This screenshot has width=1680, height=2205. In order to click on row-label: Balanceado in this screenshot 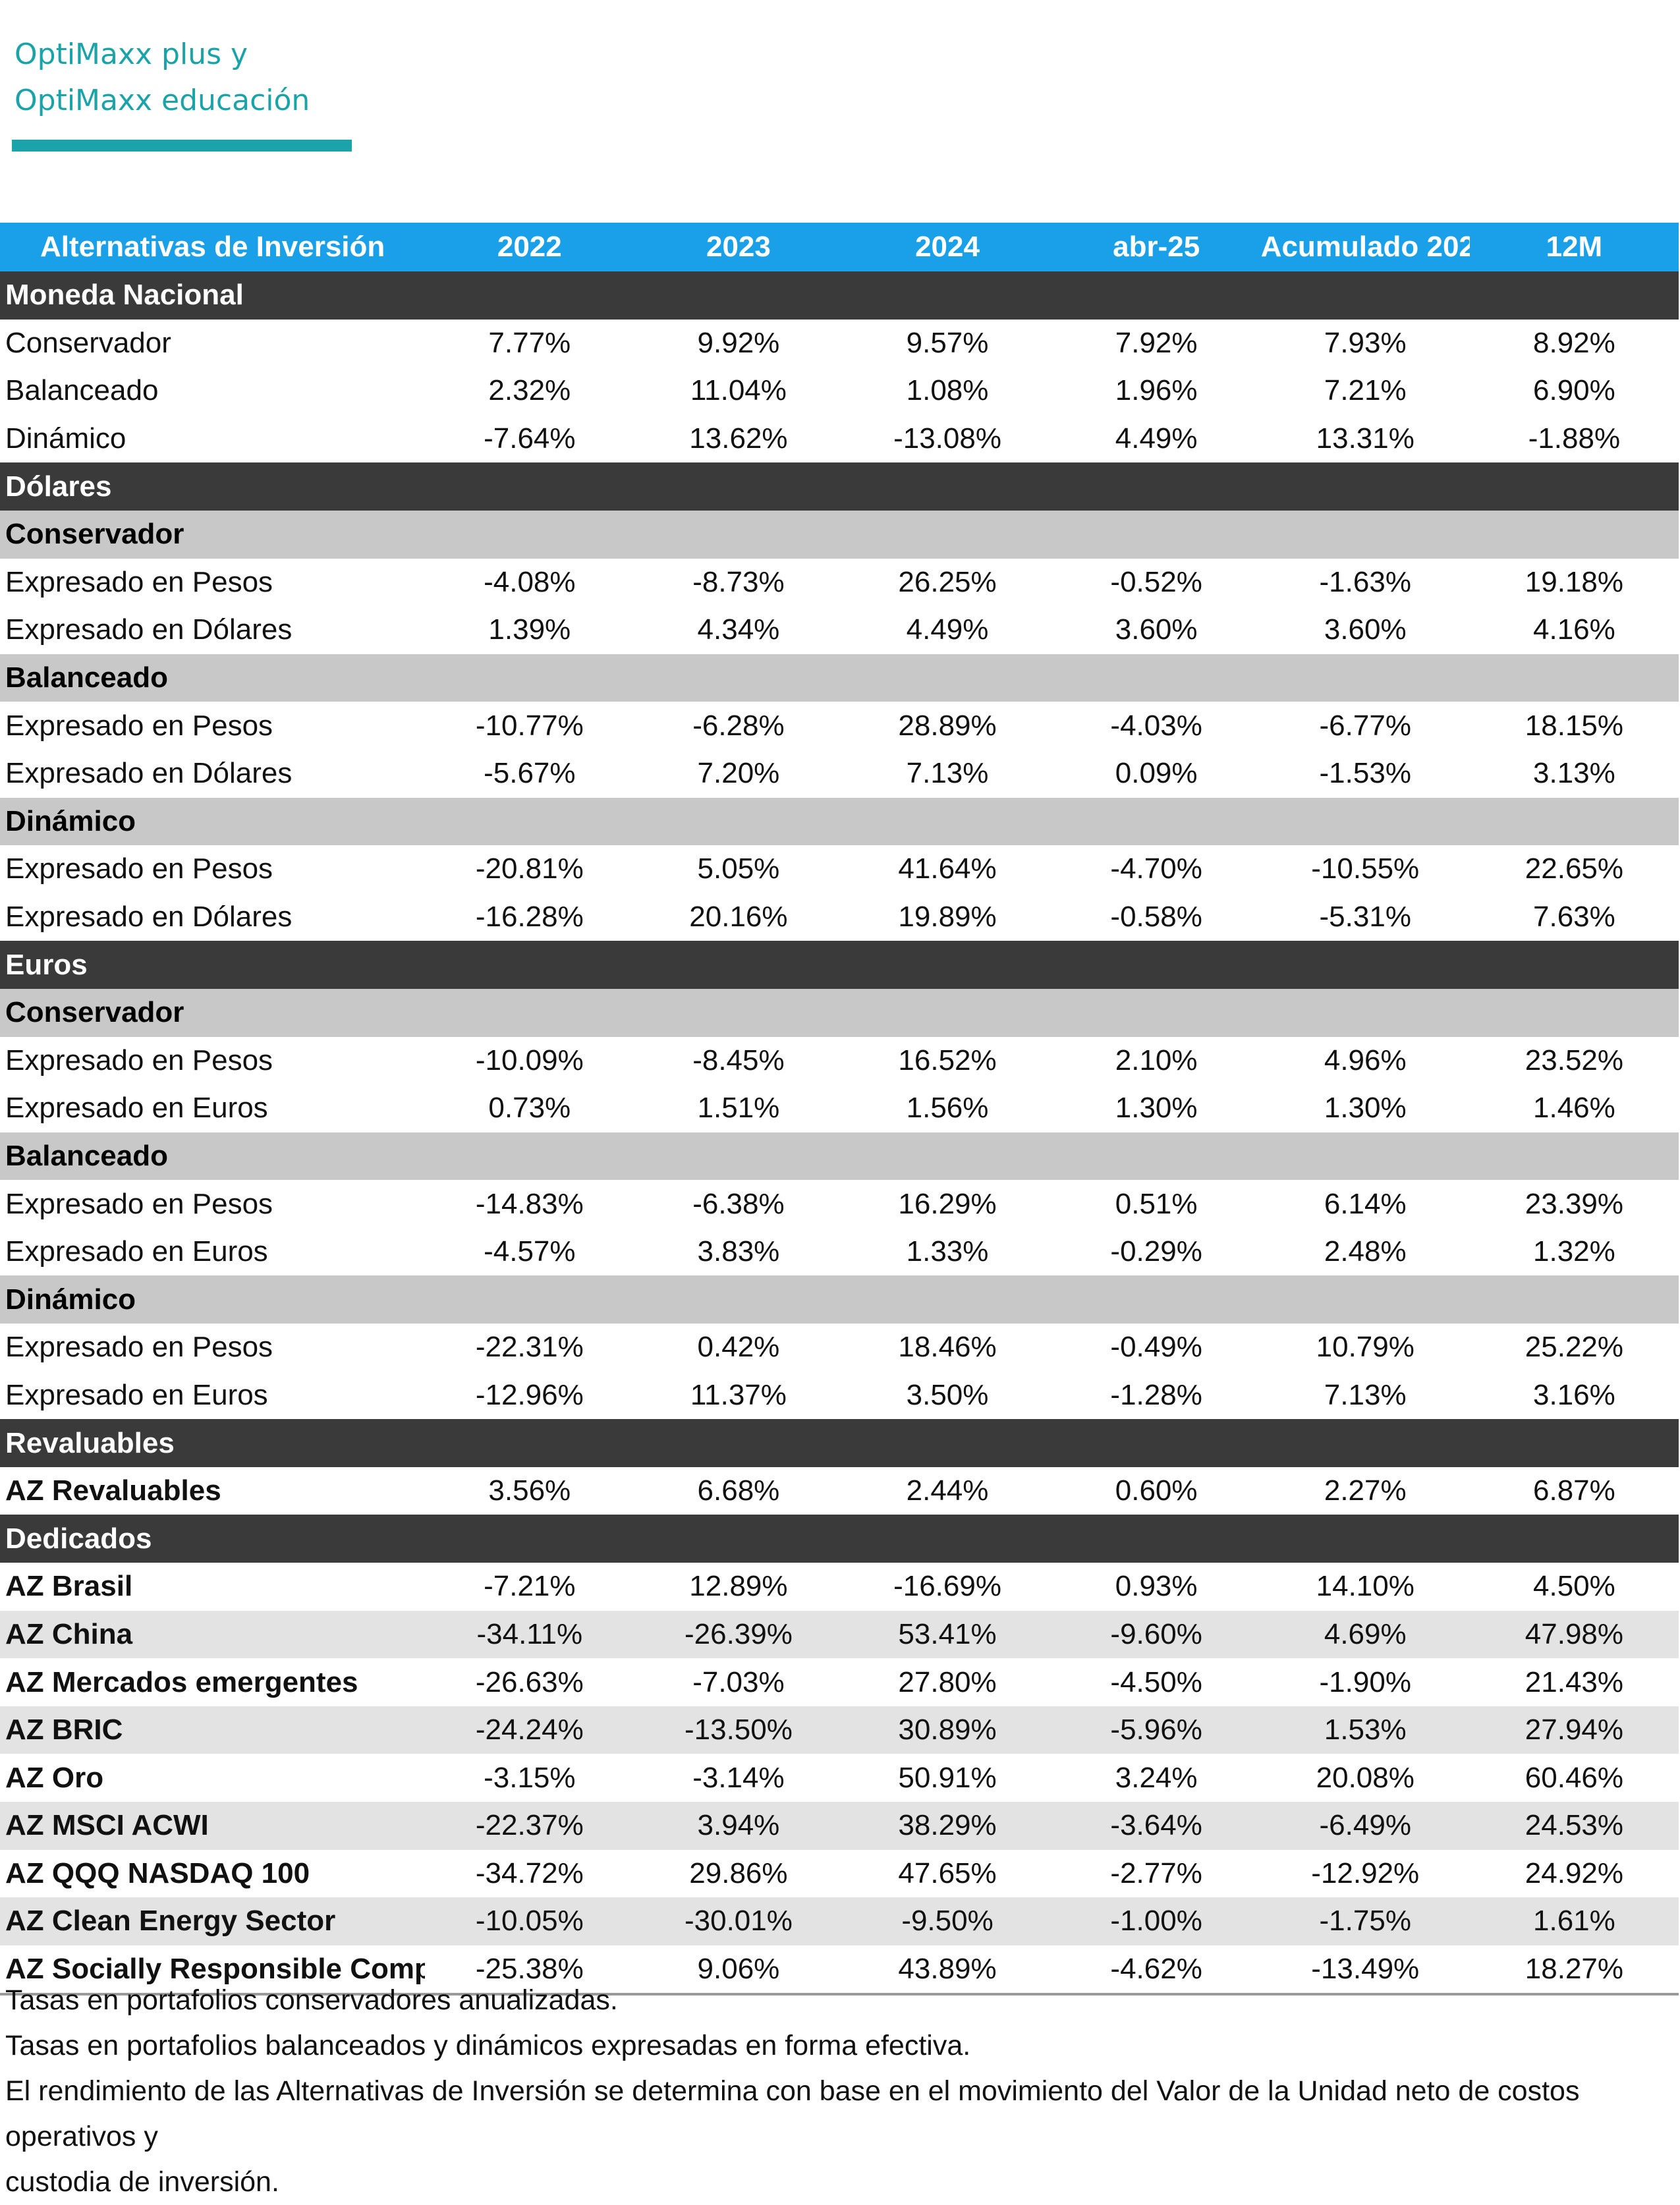, I will do `click(82, 391)`.